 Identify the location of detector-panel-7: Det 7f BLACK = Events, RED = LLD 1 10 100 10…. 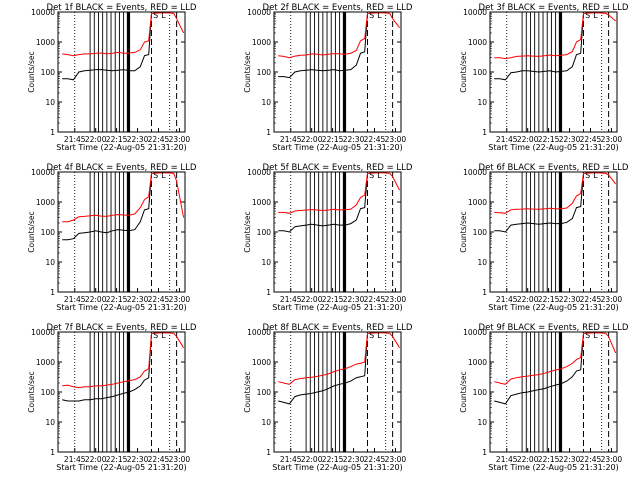
(112, 397).